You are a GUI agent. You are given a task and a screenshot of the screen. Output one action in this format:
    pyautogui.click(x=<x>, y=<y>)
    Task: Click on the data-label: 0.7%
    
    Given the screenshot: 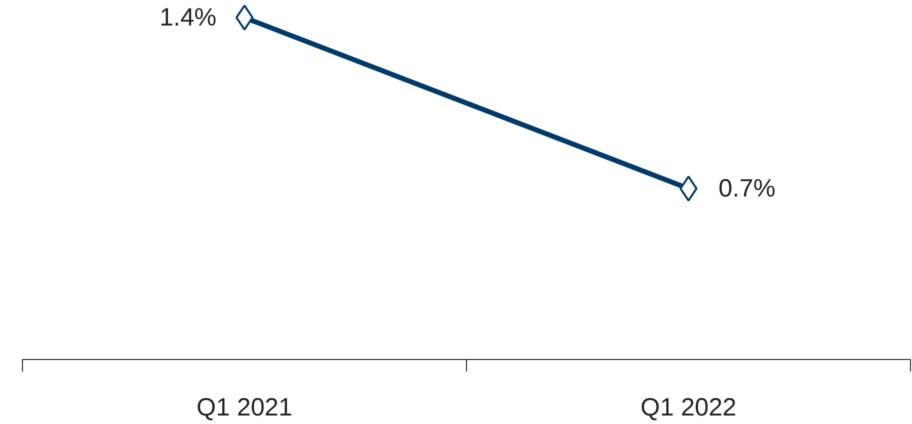 What is the action you would take?
    pyautogui.click(x=747, y=188)
    